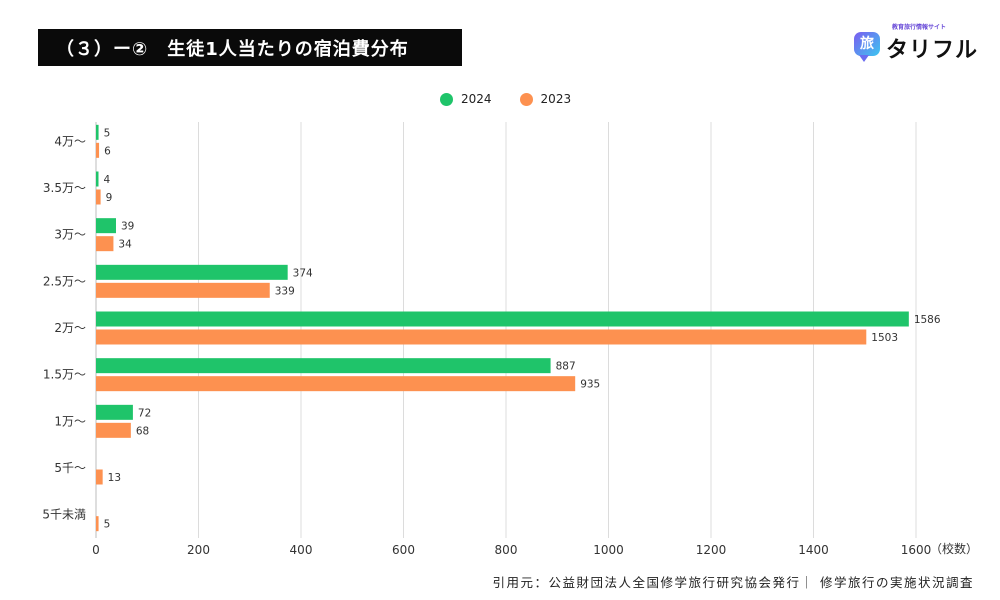 Image resolution: width=1000 pixels, height=600 pixels. Describe the element at coordinates (303, 273) in the screenshot. I see `data-label-2024: 374` at that location.